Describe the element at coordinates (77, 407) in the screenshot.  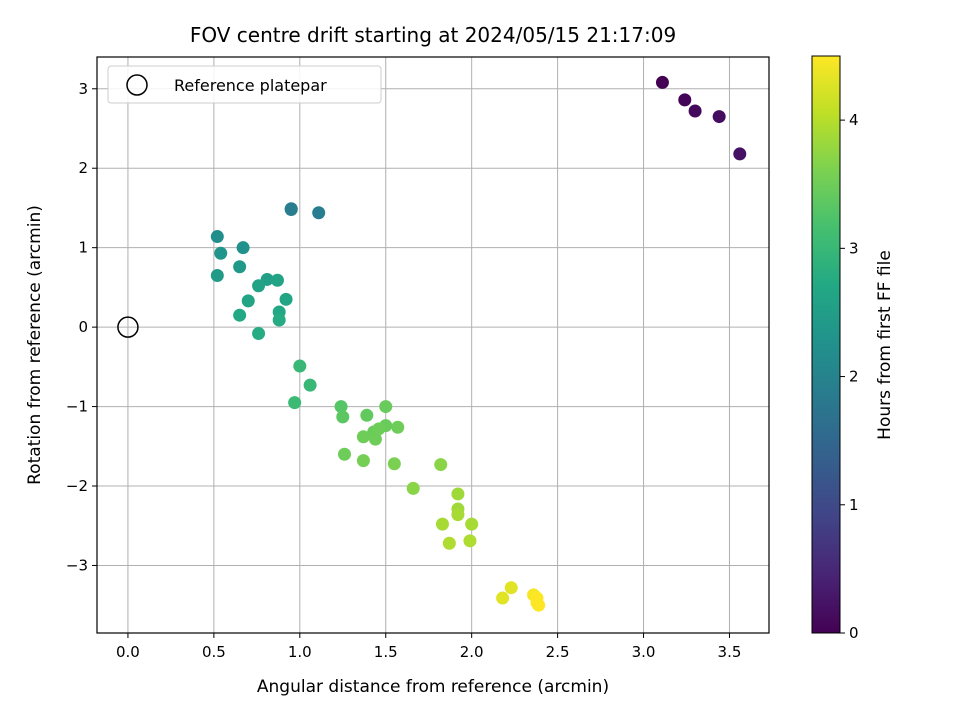
I see `y-tick-label: −1` at that location.